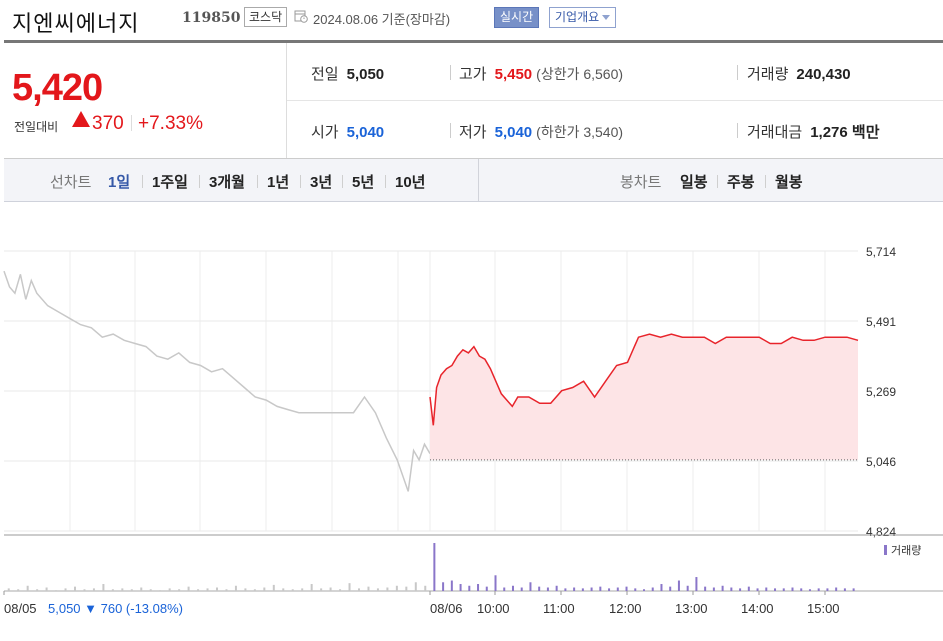 Image resolution: width=943 pixels, height=641 pixels. I want to click on candle-monthly: 월봉, so click(789, 182).